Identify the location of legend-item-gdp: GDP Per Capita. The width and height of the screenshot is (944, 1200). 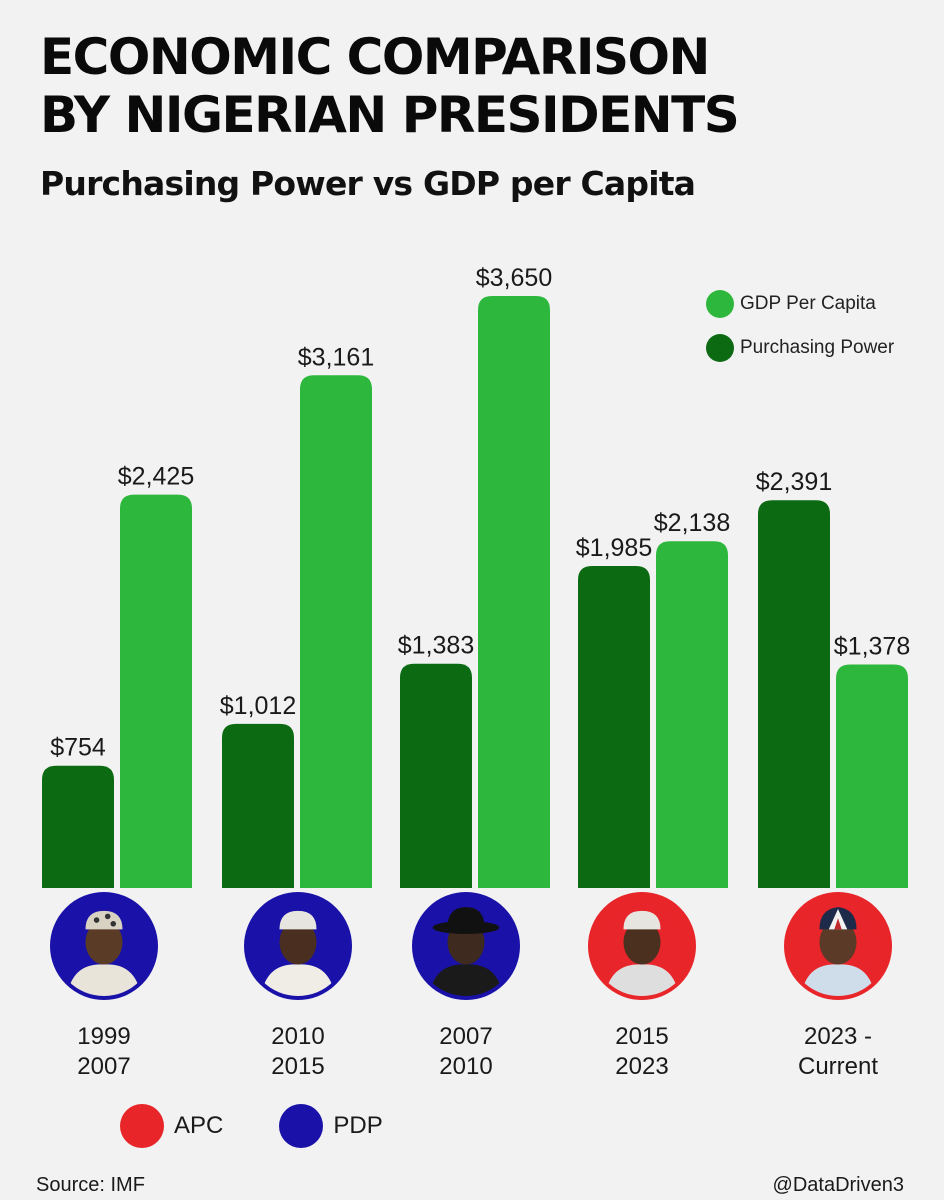
(800, 304).